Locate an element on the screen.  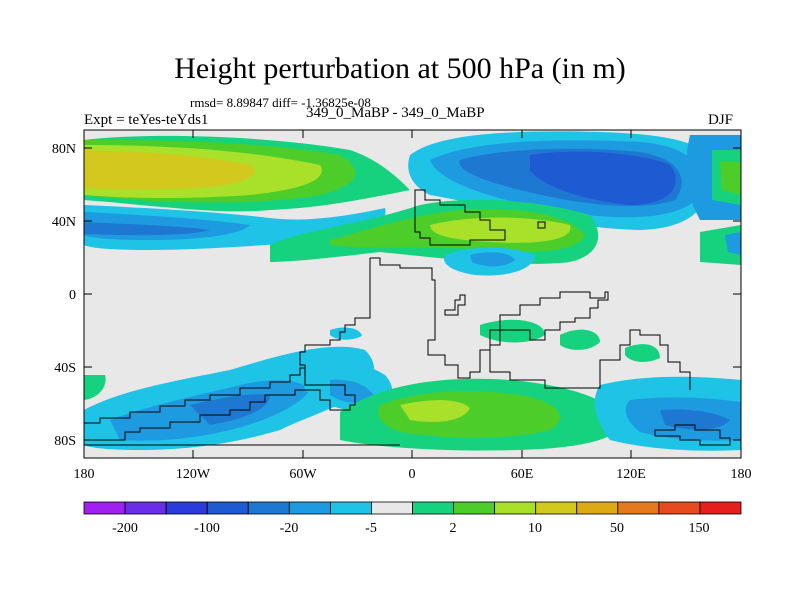
lon-label: 0 is located at coordinates (412, 474).